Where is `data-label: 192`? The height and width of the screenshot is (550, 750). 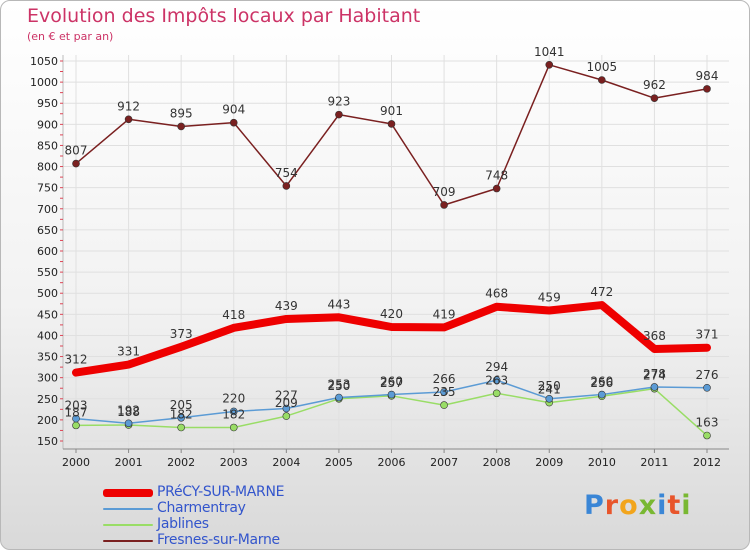 data-label: 192 is located at coordinates (128, 410).